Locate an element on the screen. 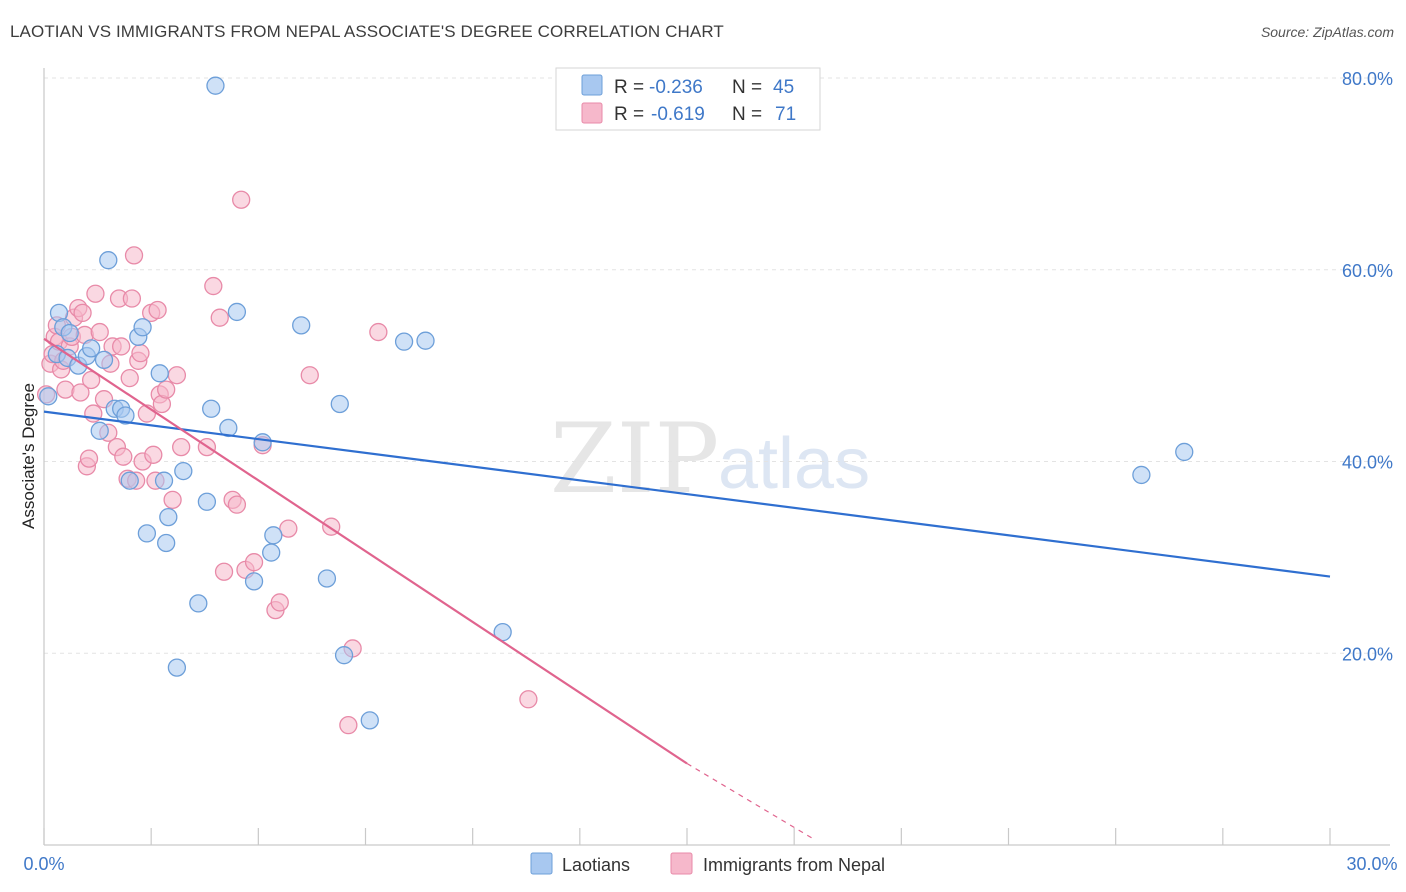 The image size is (1406, 892). x-ticks is located at coordinates (687, 836).